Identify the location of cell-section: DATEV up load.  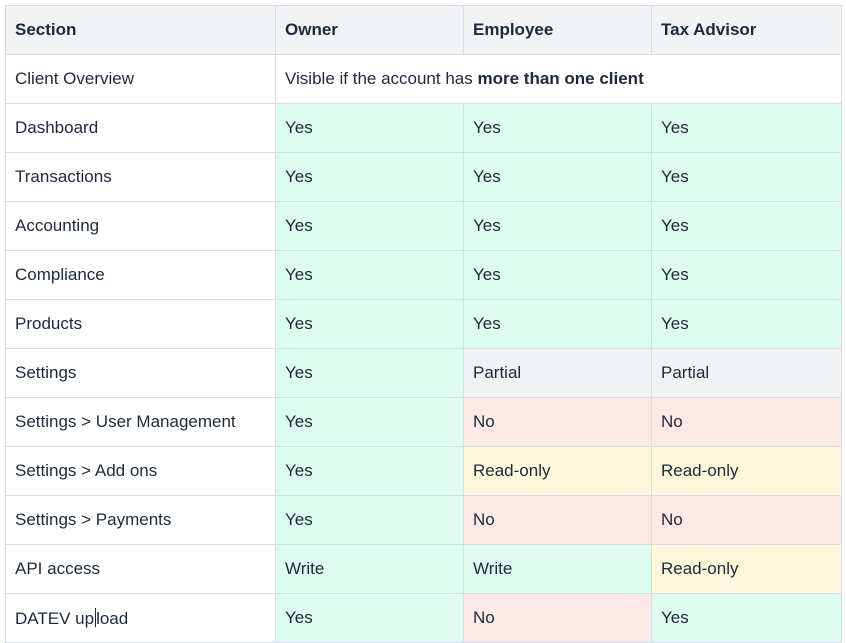
(140, 618).